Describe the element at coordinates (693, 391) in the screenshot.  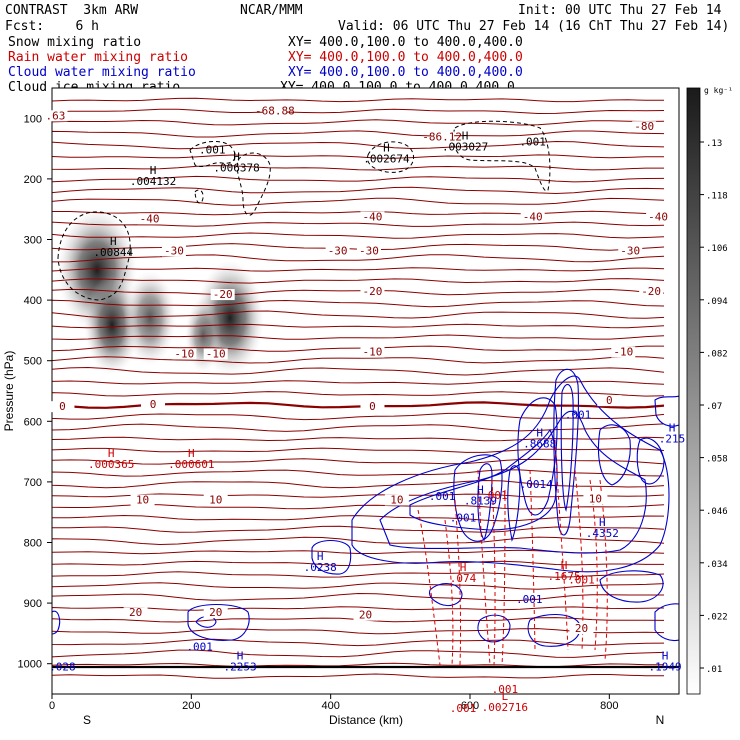
I see `colorbar` at that location.